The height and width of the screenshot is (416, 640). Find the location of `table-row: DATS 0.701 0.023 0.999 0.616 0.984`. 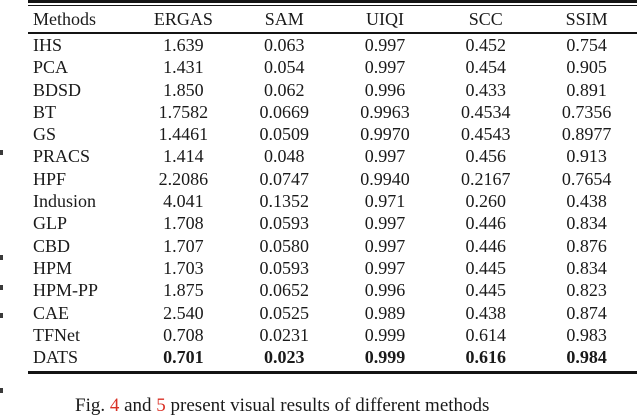

table-row: DATS 0.701 0.023 0.999 0.616 0.984 is located at coordinates (332, 357).